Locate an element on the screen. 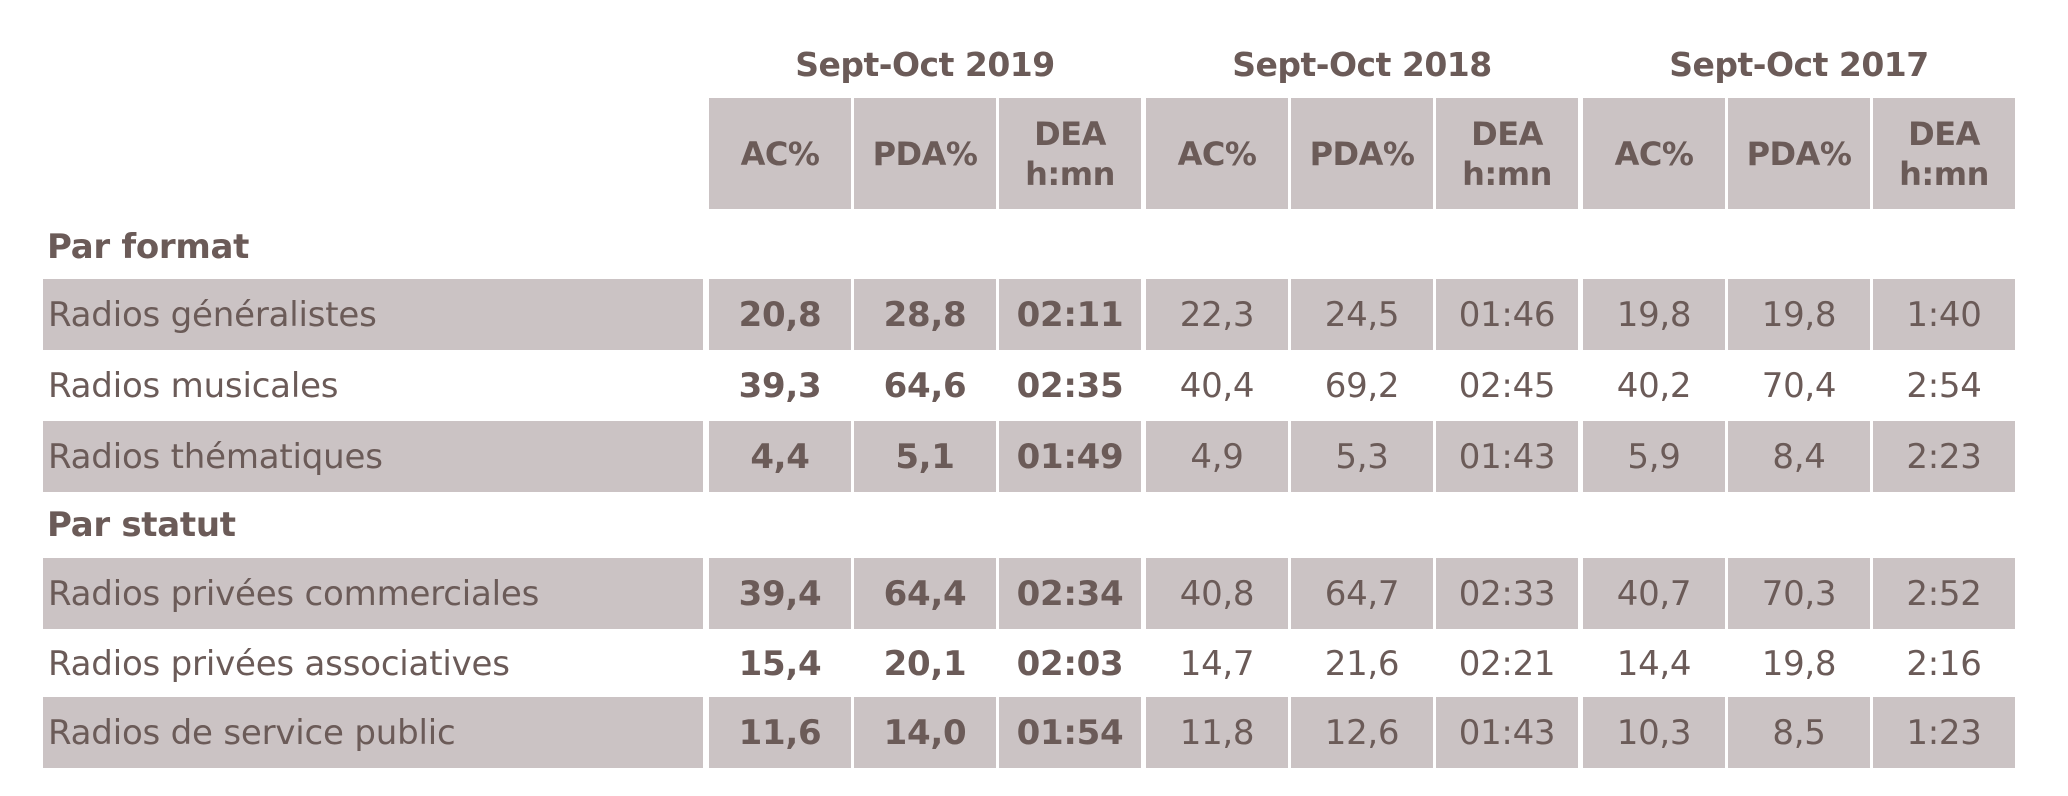 The height and width of the screenshot is (796, 2068). table-cell: 20,1 is located at coordinates (925, 663).